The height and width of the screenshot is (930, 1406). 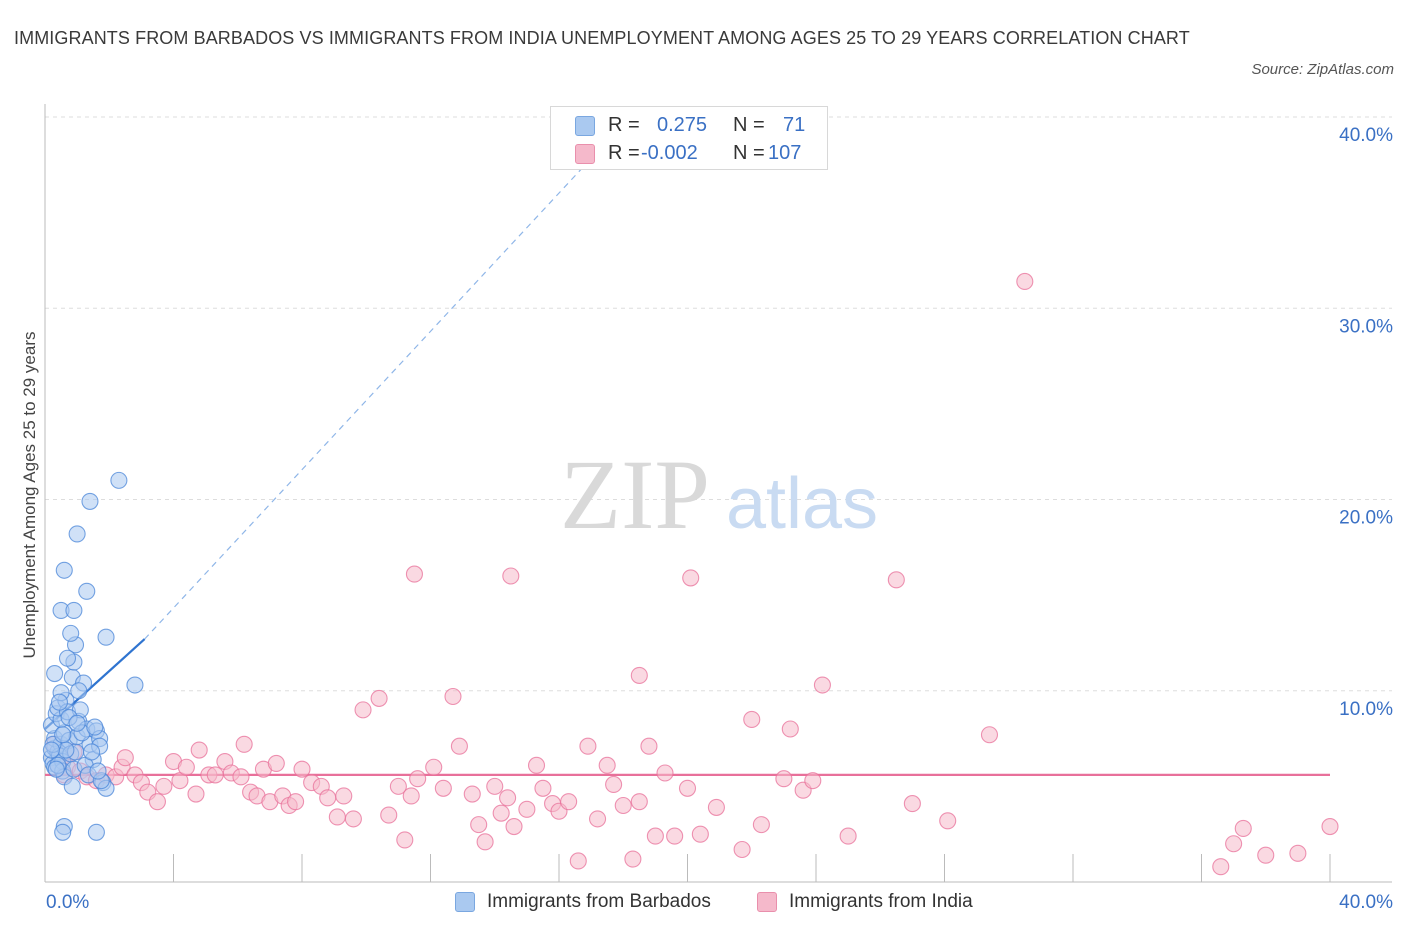 I want to click on y-tick-label: 30.0%, so click(x=1366, y=326).